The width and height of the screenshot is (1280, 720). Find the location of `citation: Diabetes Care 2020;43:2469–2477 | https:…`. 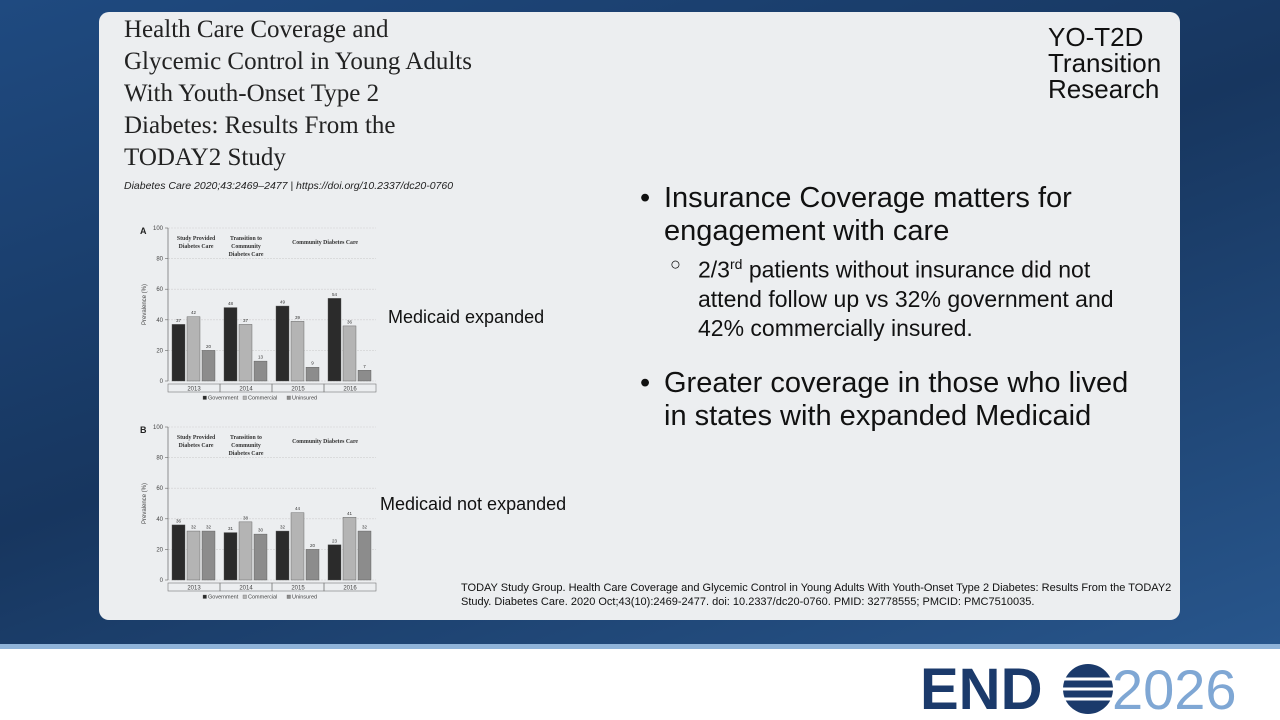

citation: Diabetes Care 2020;43:2469–2477 | https:… is located at coordinates (289, 186).